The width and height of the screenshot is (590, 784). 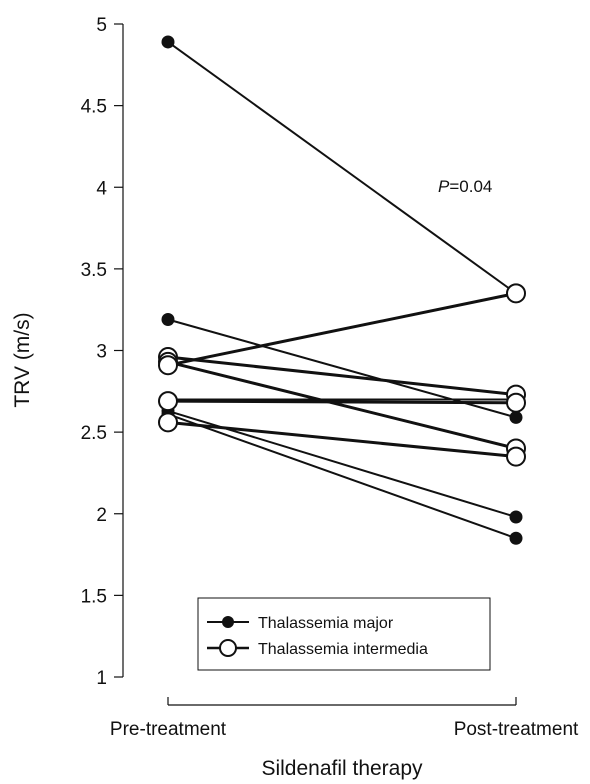 I want to click on y-tick-label: 1, so click(x=101, y=678).